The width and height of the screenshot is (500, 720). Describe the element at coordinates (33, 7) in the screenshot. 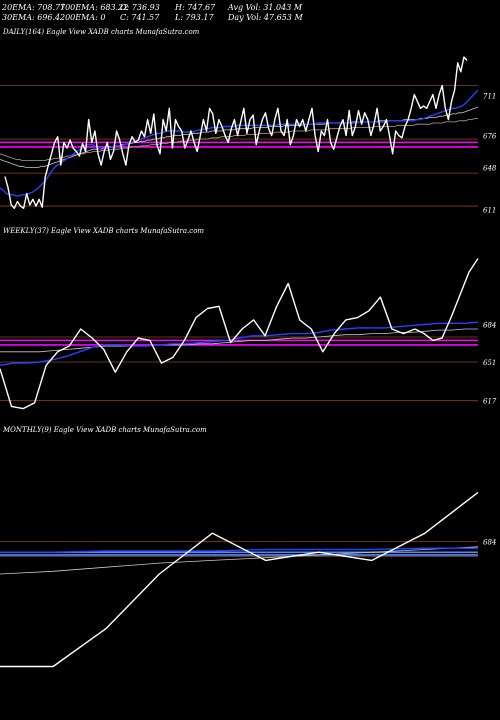

I see `stat-20ema: 20EMA: 708.77` at that location.